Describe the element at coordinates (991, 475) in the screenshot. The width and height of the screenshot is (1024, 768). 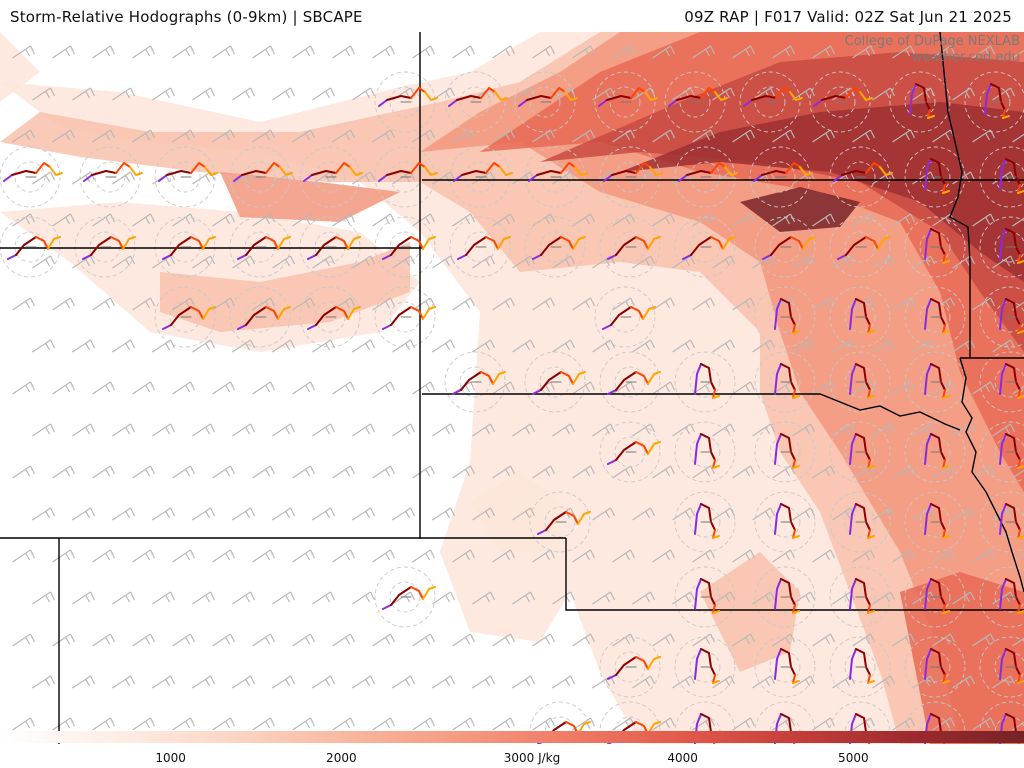
I see `border-line` at that location.